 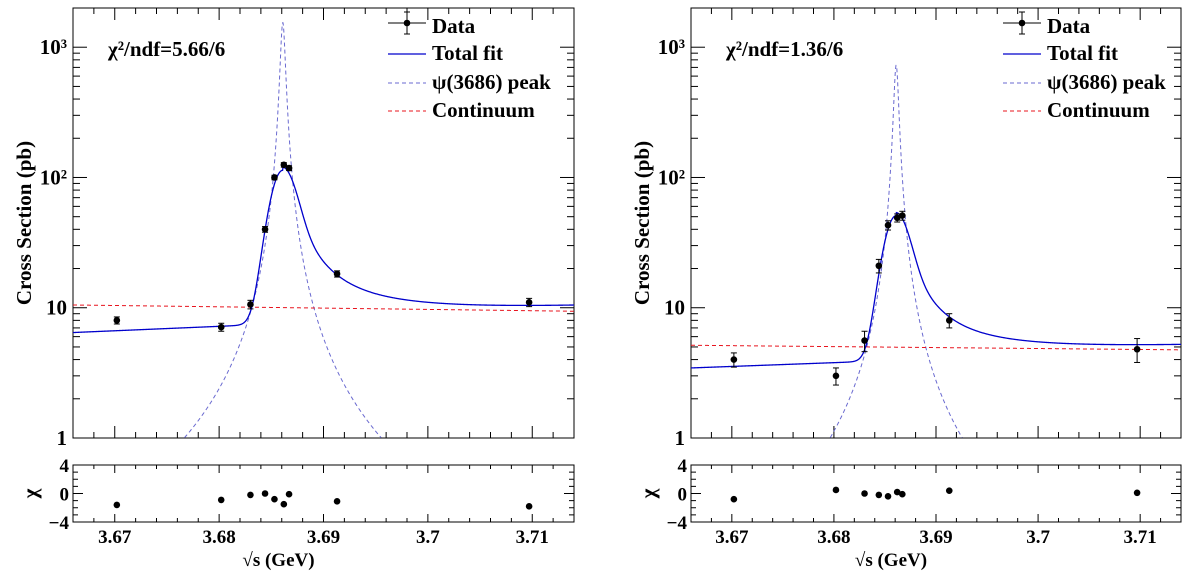 I want to click on continuum-curve, so click(x=936, y=347).